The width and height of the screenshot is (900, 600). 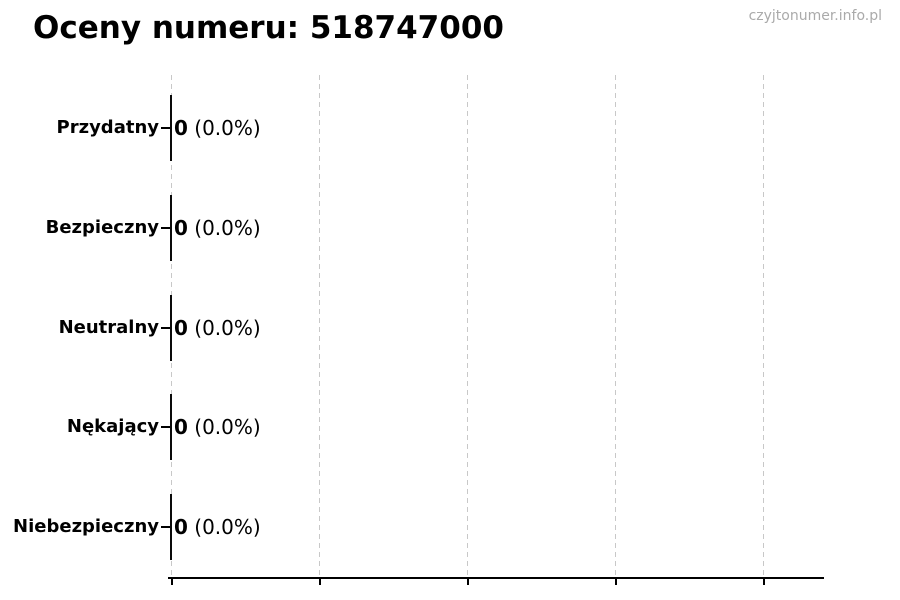 What do you see at coordinates (102, 227) in the screenshot?
I see `category-label: Bezpieczny` at bounding box center [102, 227].